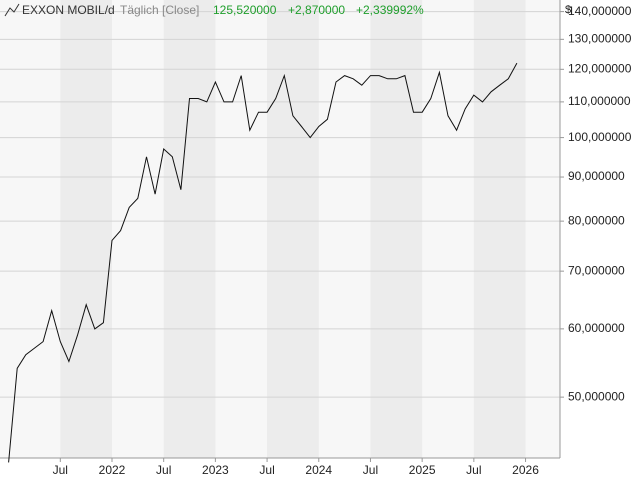 This screenshot has height=480, width=640. I want to click on y-tick-label: 80,000000, so click(596, 220).